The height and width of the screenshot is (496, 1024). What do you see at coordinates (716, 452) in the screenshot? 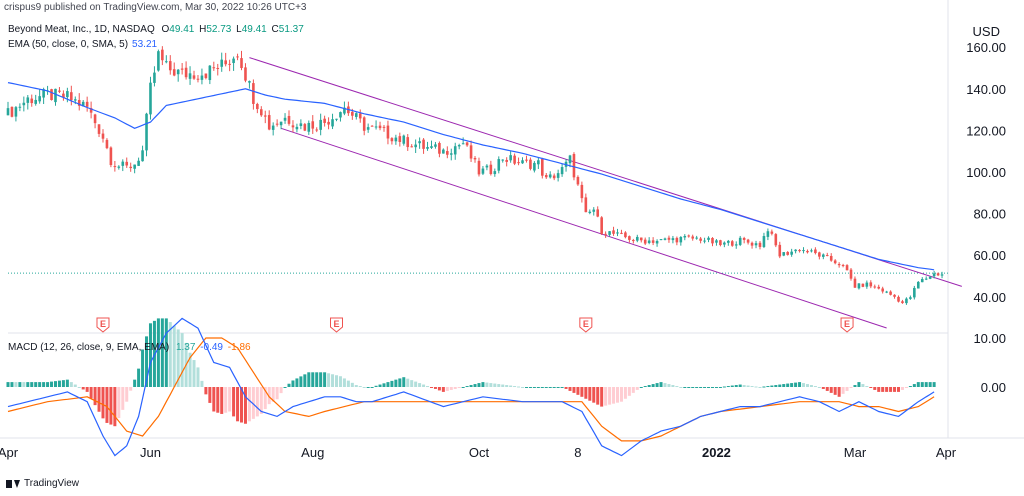
I see `time-tick-label: 2022` at bounding box center [716, 452].